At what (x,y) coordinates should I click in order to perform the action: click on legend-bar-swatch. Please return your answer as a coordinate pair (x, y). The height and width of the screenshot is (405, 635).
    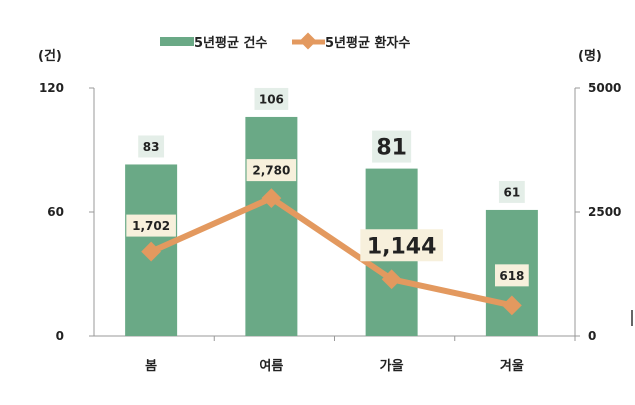
    Looking at the image, I should click on (177, 41).